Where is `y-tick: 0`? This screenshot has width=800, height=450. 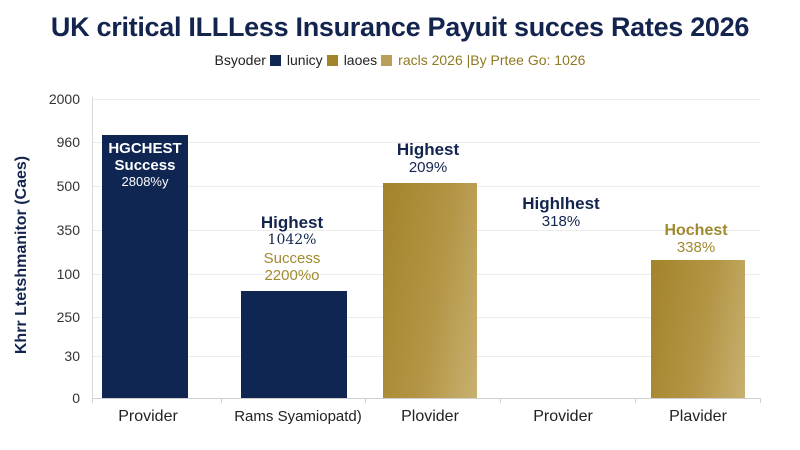
y-tick: 0 is located at coordinates (76, 398).